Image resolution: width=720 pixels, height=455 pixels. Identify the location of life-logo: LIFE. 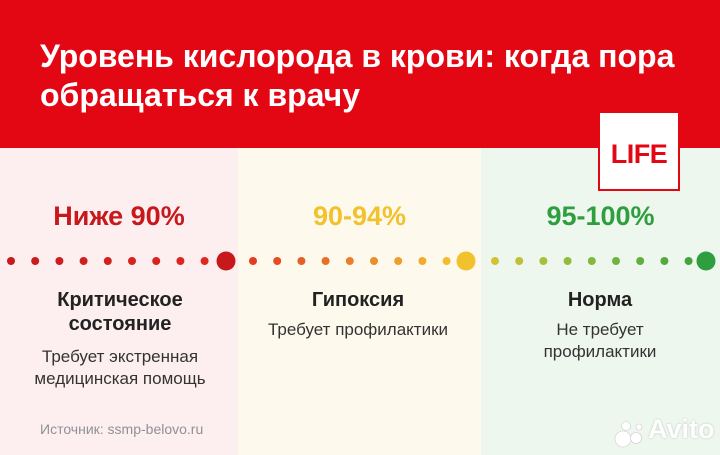
(639, 151).